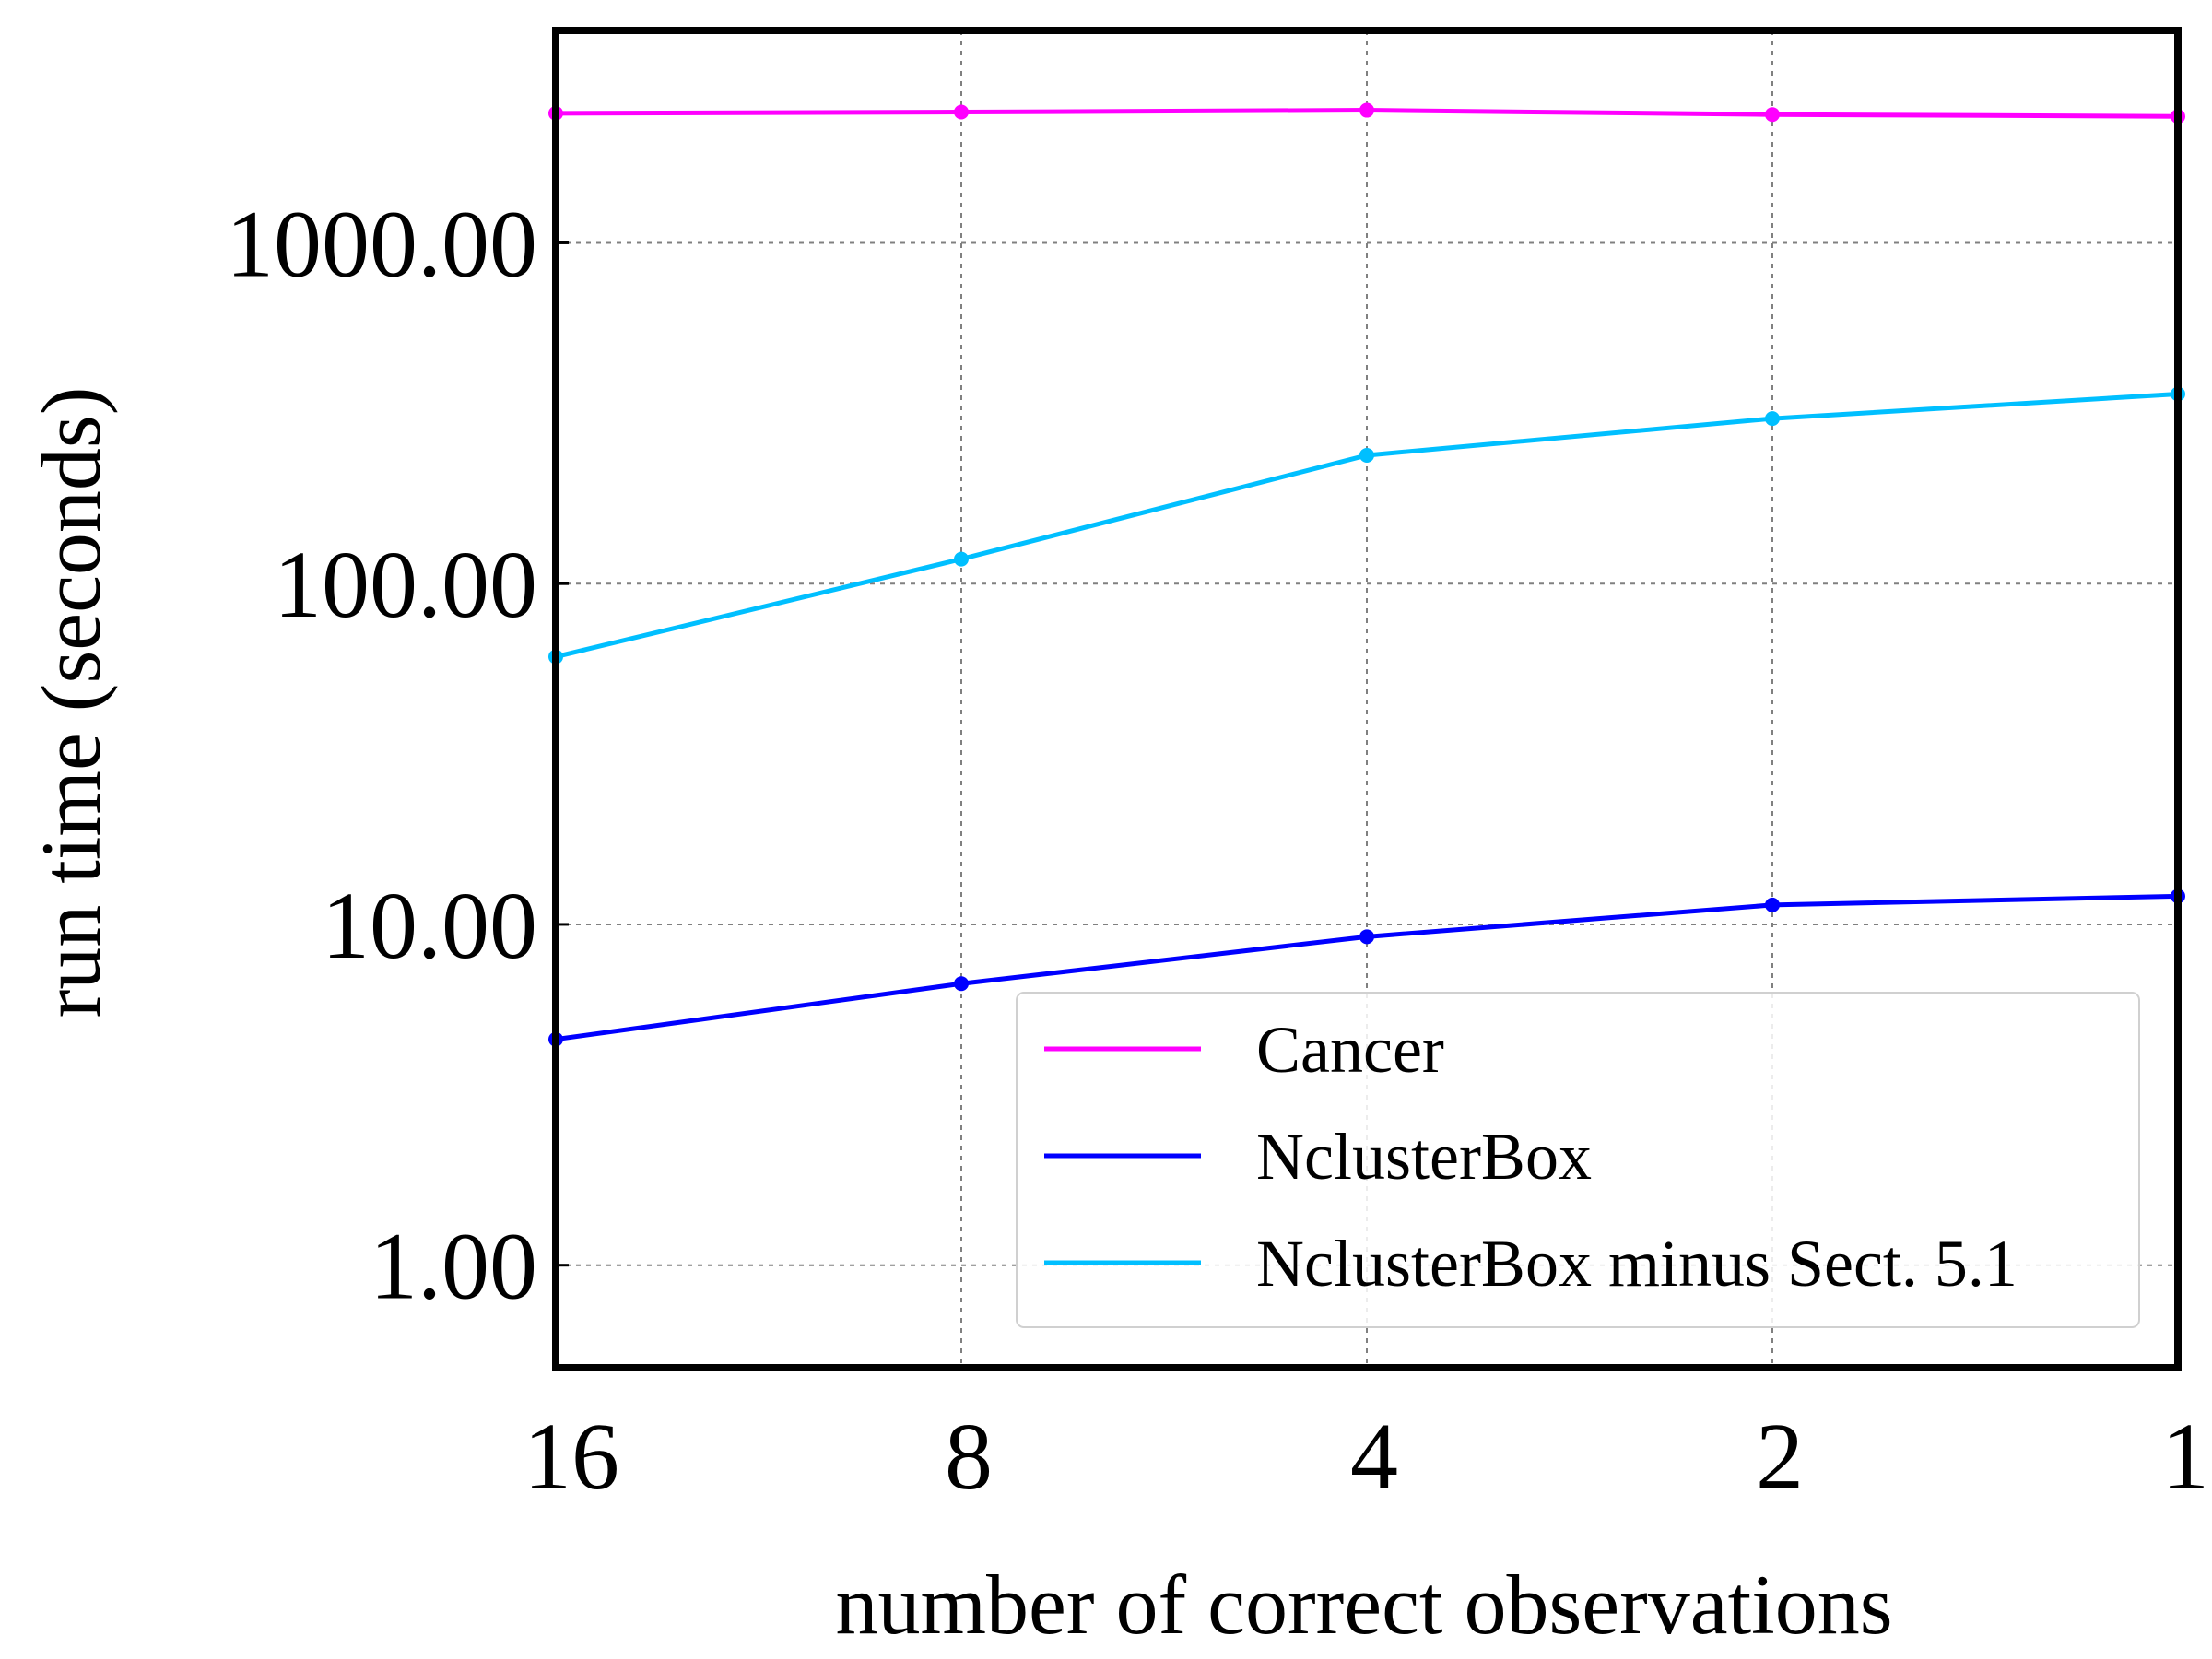 The image size is (2212, 1659). Describe the element at coordinates (1350, 1050) in the screenshot. I see `legend-label: Cancer` at that location.